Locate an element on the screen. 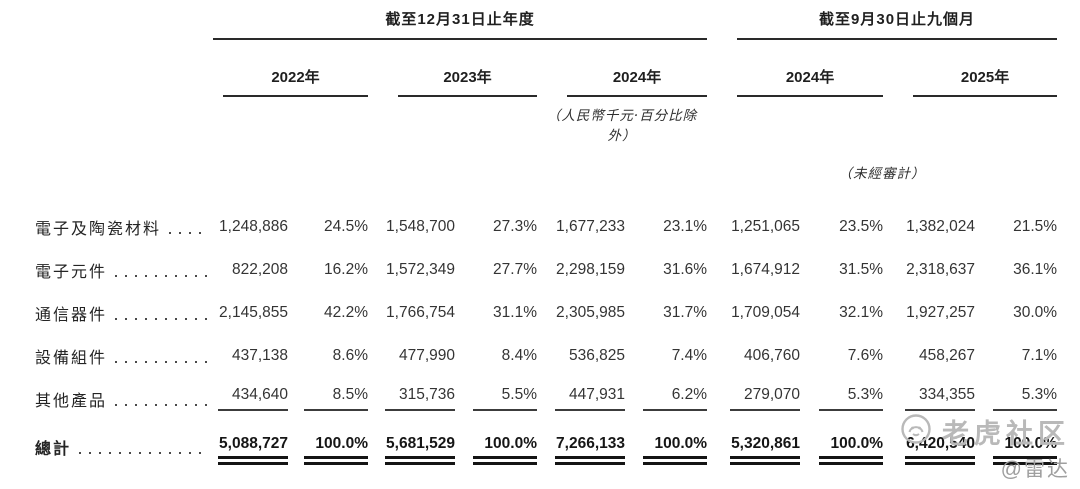  section-annual-label: 截至12月31日止年度 is located at coordinates (460, 24).